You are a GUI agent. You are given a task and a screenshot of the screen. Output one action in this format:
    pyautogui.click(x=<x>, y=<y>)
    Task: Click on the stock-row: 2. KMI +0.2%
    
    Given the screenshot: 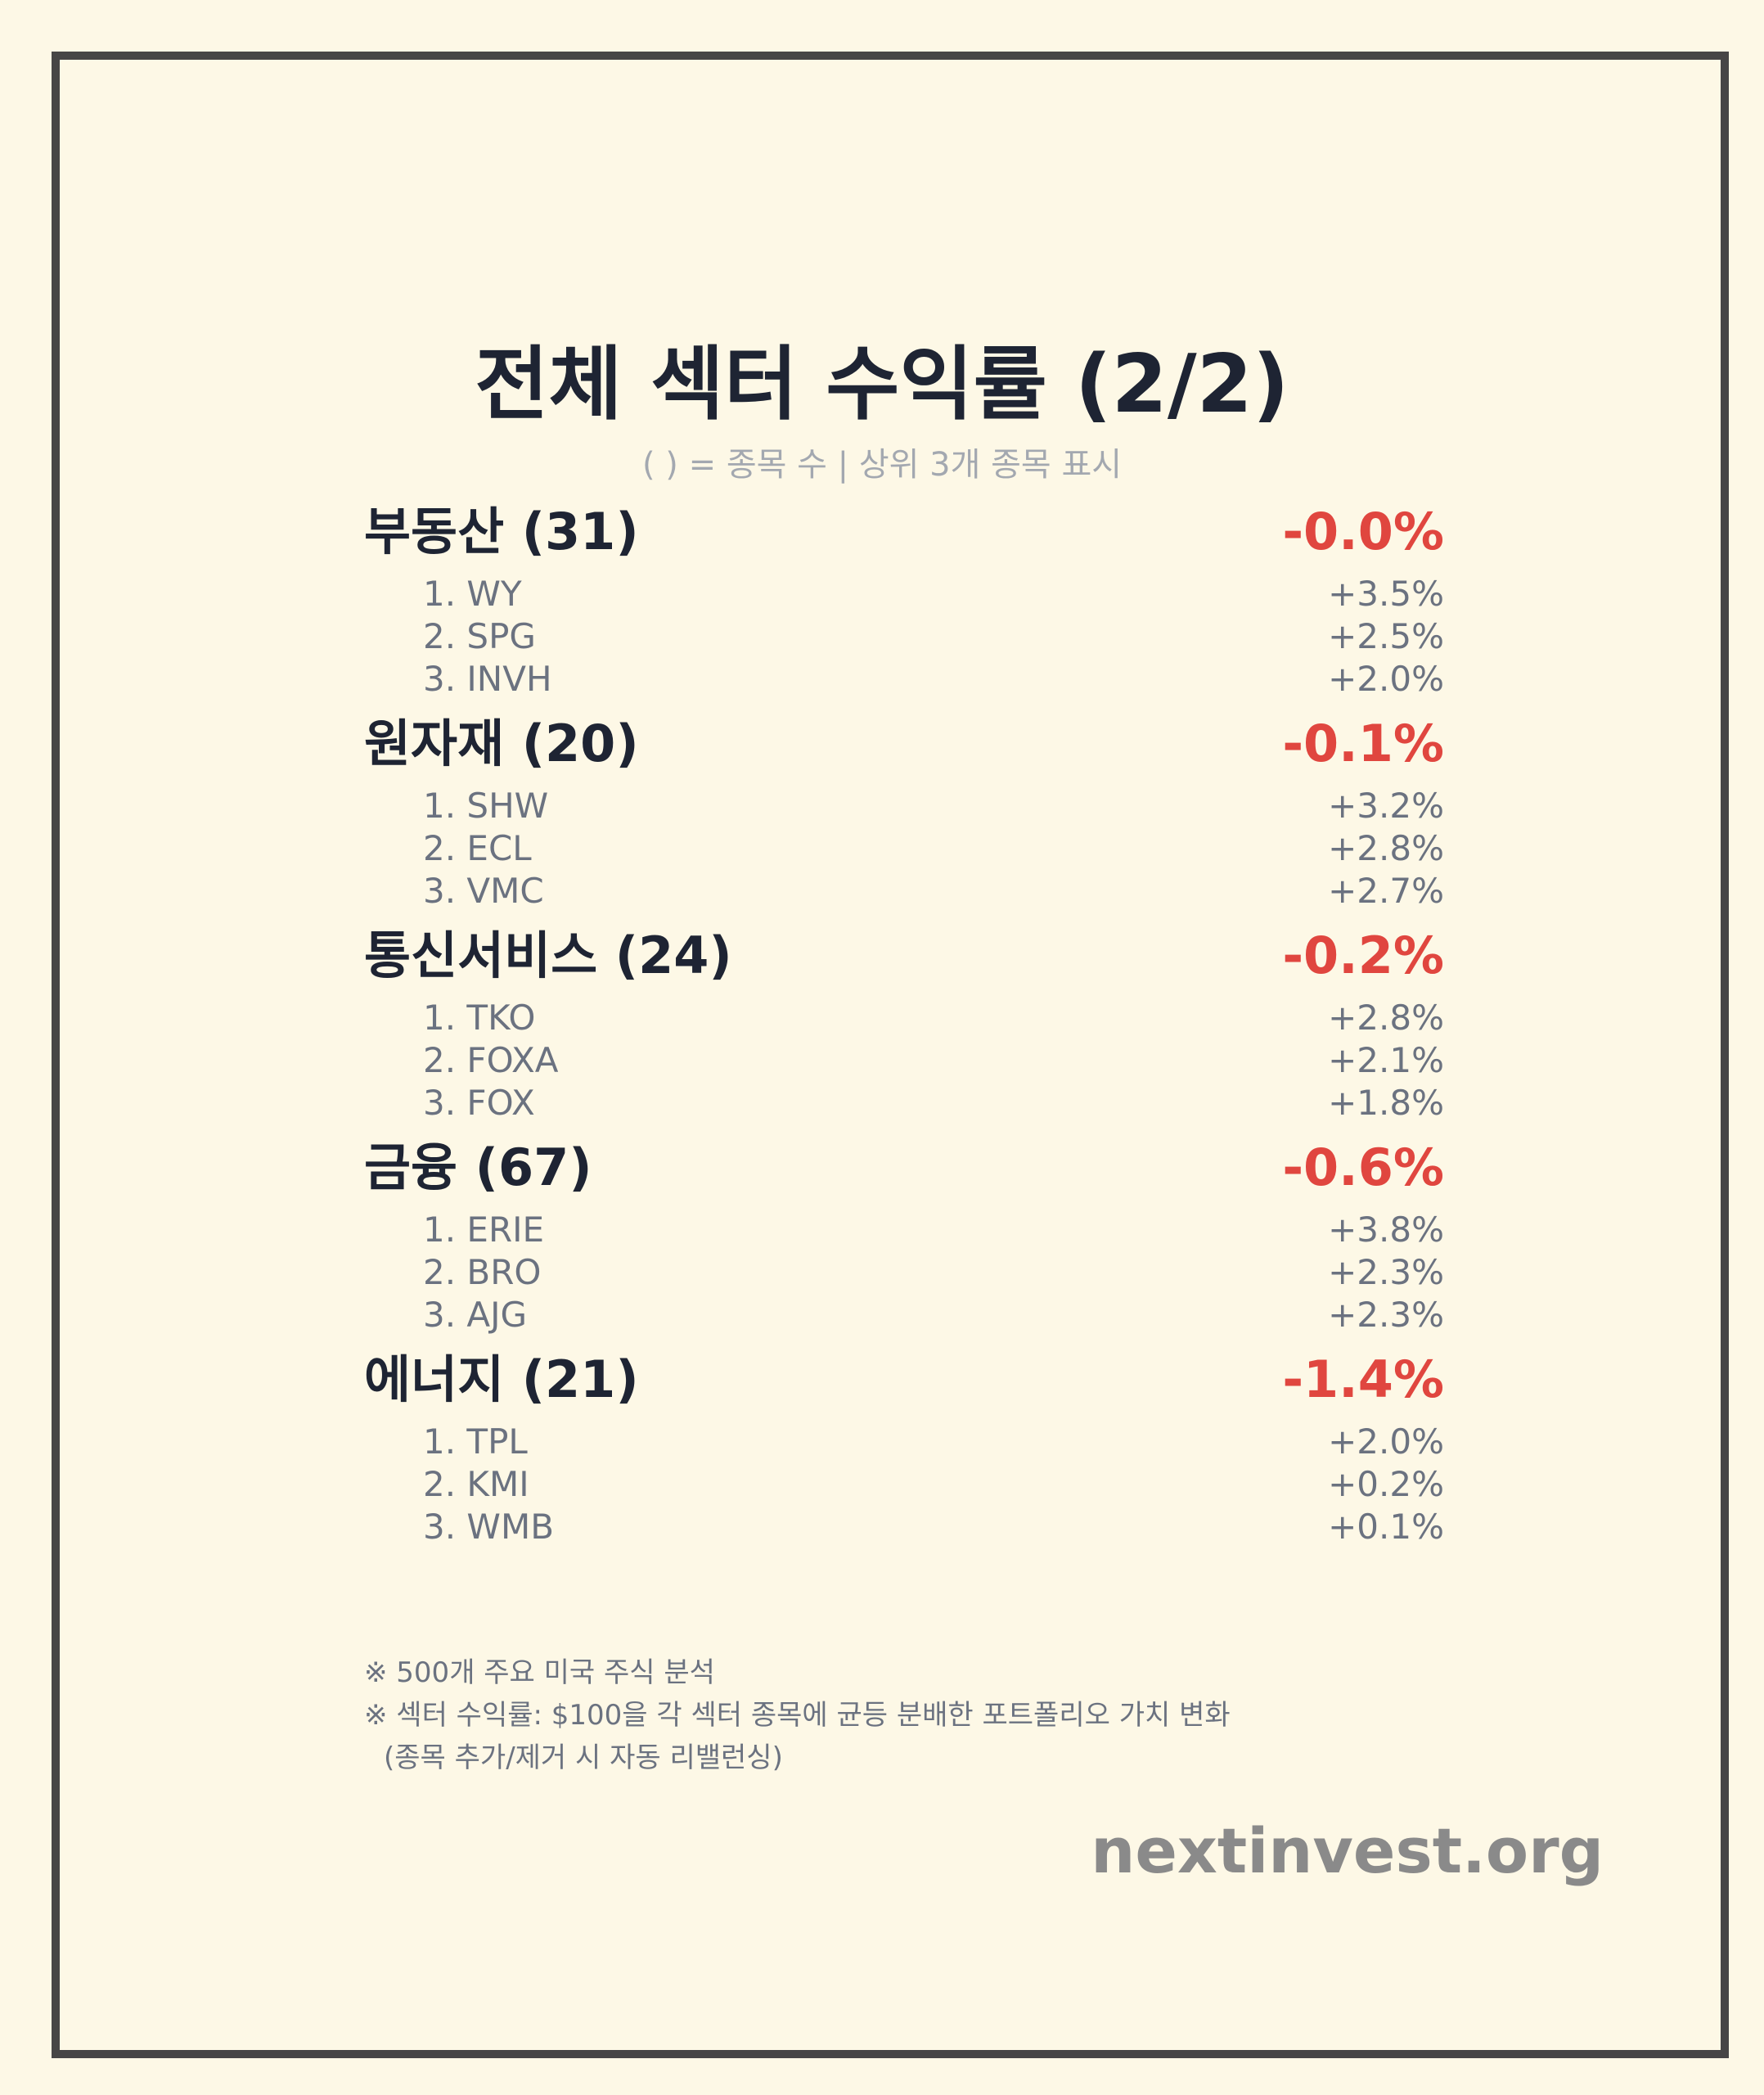 What is the action you would take?
    pyautogui.click(x=904, y=1484)
    